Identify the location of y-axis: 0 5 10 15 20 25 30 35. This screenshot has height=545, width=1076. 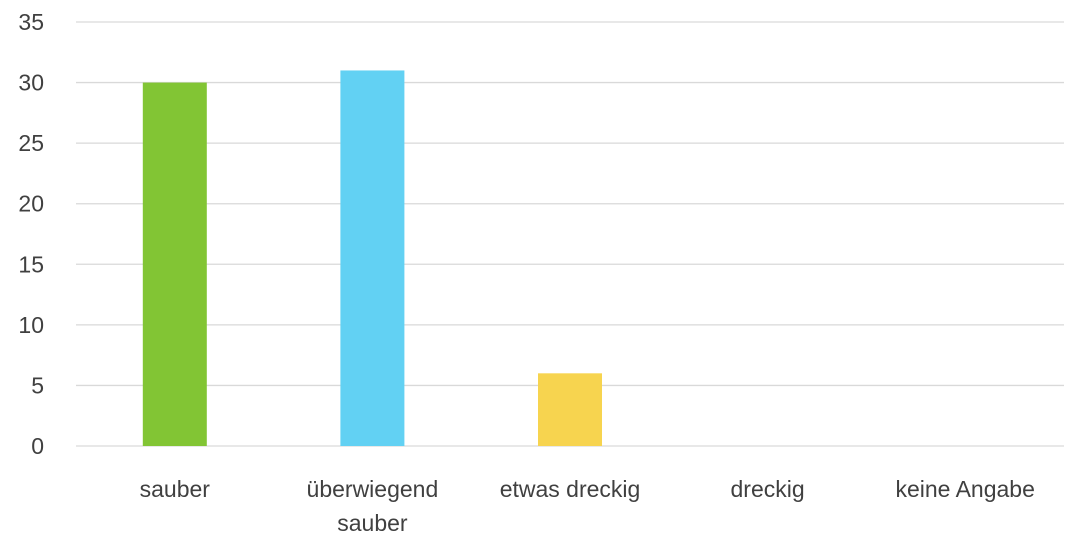
(31, 234).